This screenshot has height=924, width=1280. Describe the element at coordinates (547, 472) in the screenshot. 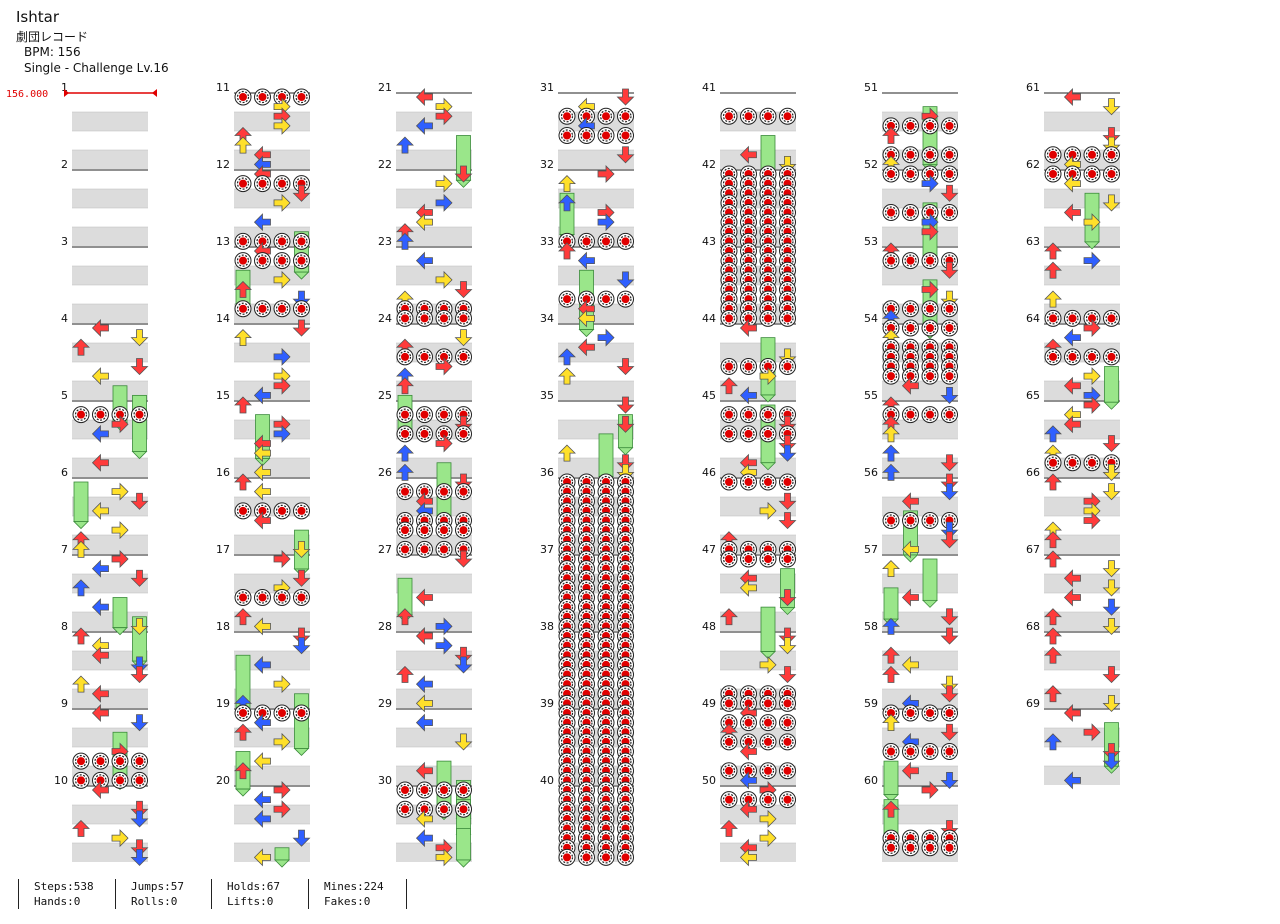

I see `measure-number: 36` at that location.